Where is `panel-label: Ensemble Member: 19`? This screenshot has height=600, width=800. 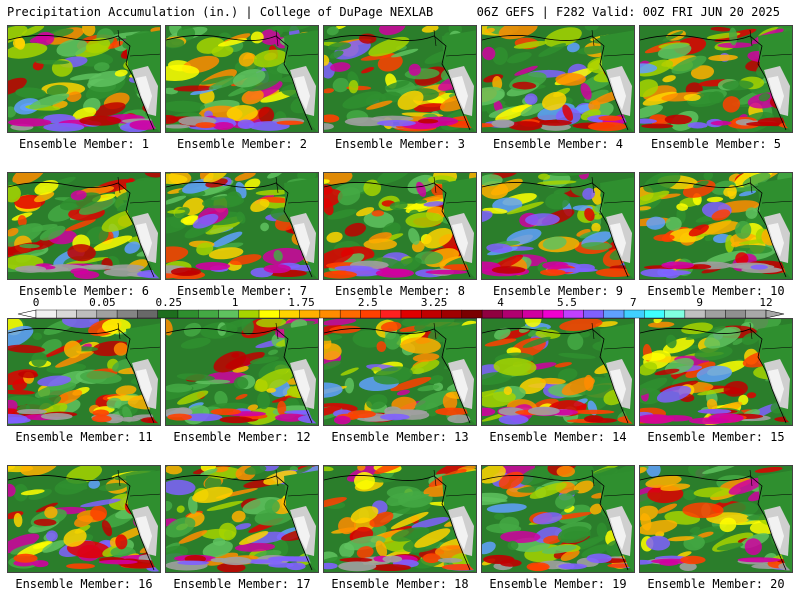
panel-label: Ensemble Member: 19 is located at coordinates (558, 584).